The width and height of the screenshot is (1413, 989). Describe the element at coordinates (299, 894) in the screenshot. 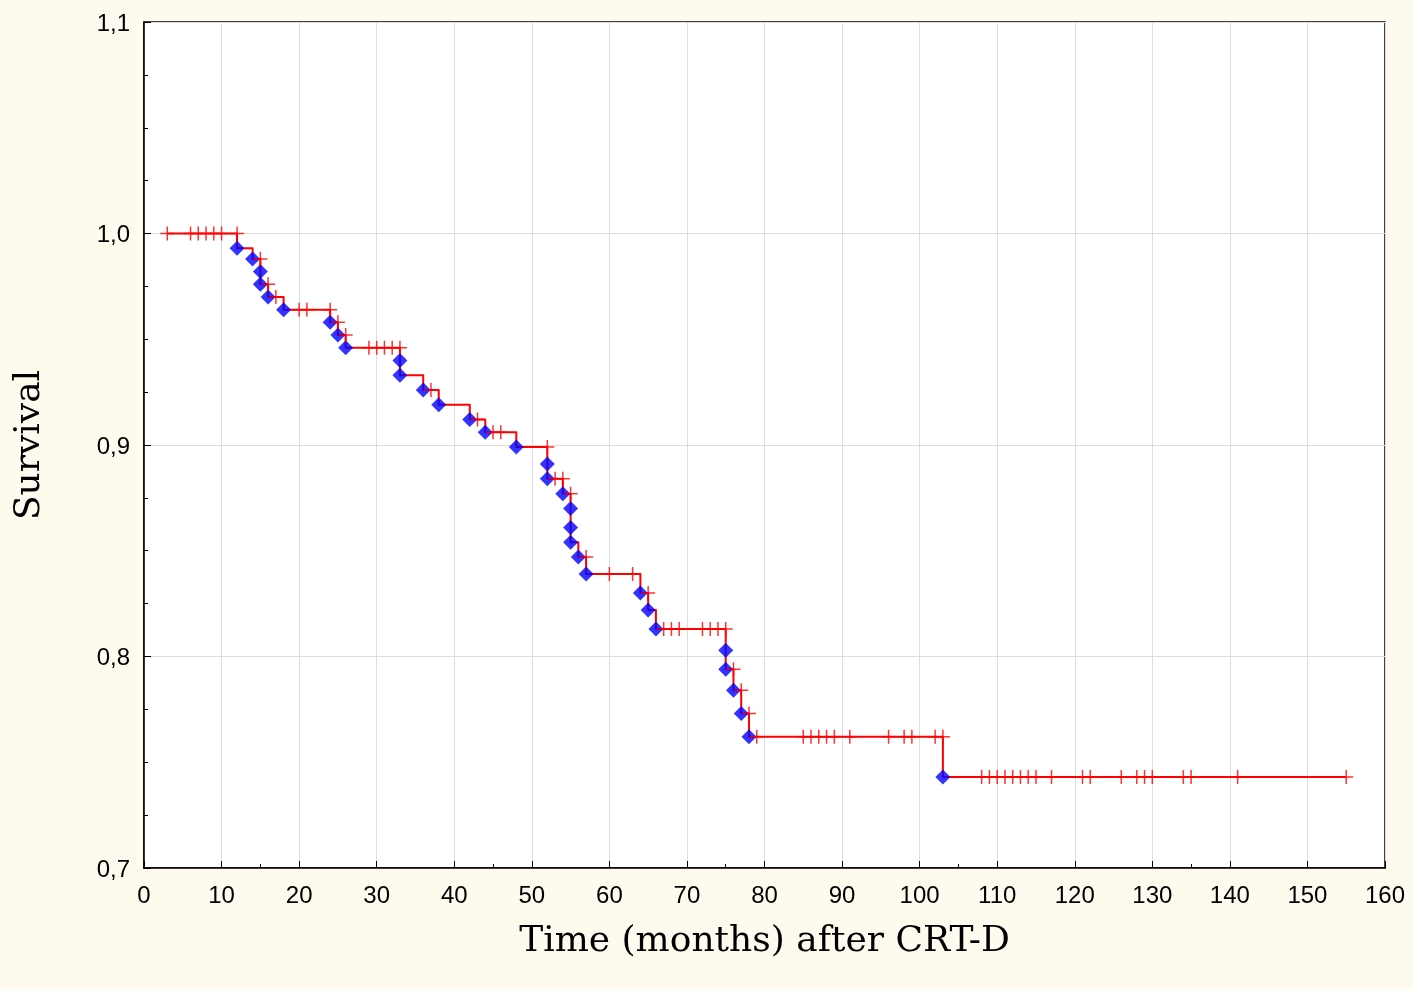

I see `x-tick-label: 20` at that location.